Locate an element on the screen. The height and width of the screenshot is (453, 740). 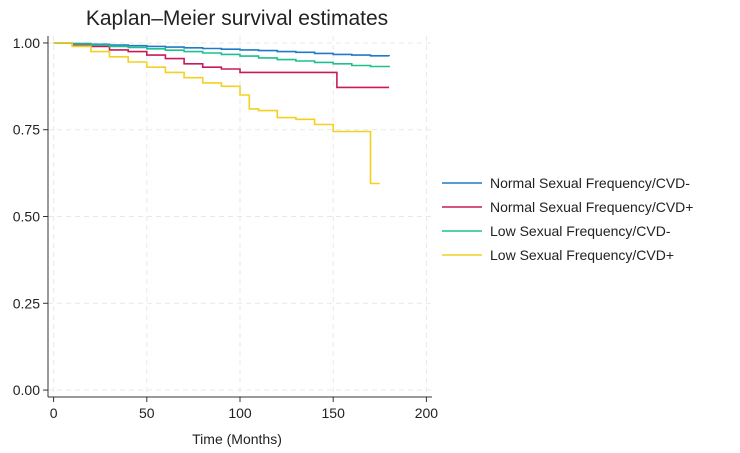
x-tick-label: 100 is located at coordinates (240, 413).